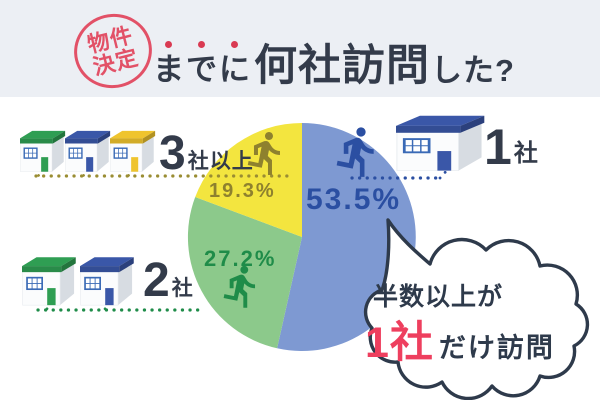 Image resolution: width=600 pixels, height=400 pixels. I want to click on label-digit: 2, so click(156, 280).